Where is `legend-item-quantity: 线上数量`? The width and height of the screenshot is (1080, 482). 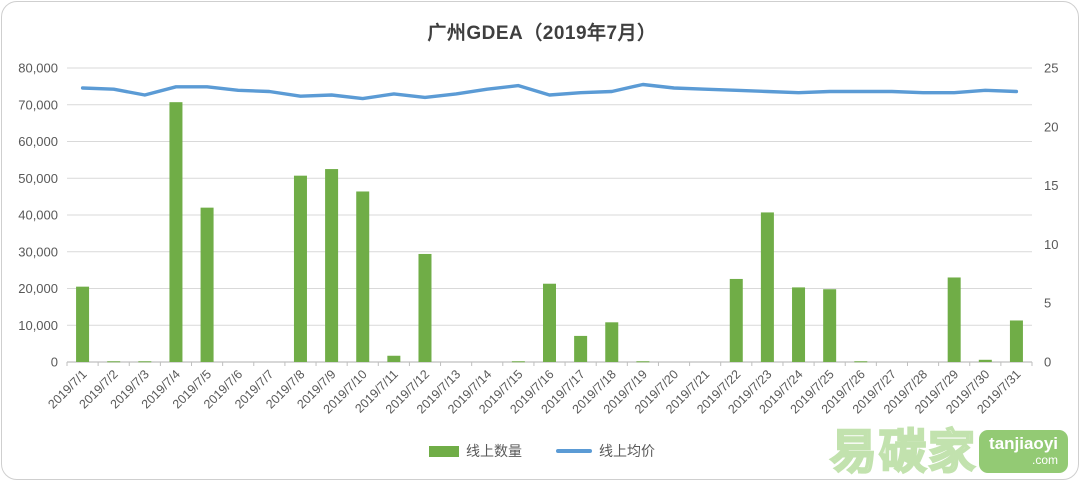
legend-item-quantity: 线上数量 is located at coordinates (475, 451).